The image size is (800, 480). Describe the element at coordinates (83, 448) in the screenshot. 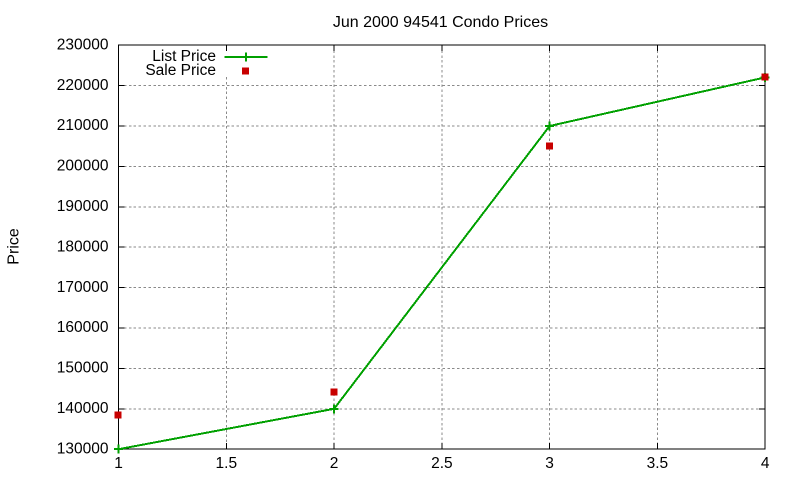

I see `svg-text: 130000` at that location.